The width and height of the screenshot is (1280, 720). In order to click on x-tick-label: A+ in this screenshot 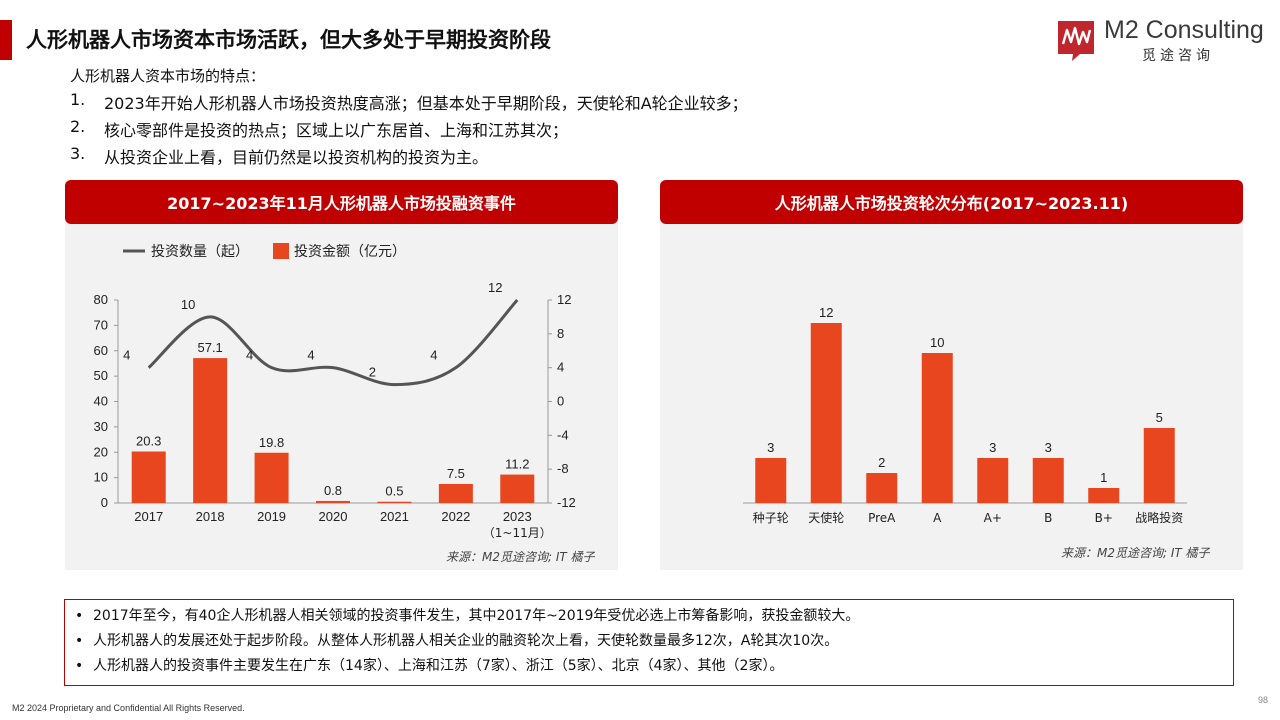, I will do `click(993, 518)`.